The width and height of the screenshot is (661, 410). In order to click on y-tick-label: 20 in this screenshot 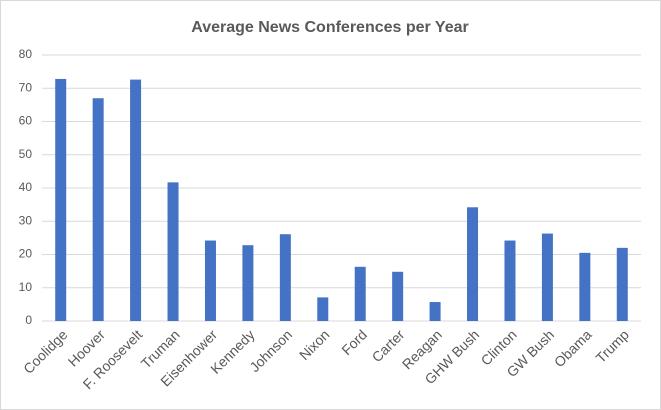, I will do `click(26, 254)`.